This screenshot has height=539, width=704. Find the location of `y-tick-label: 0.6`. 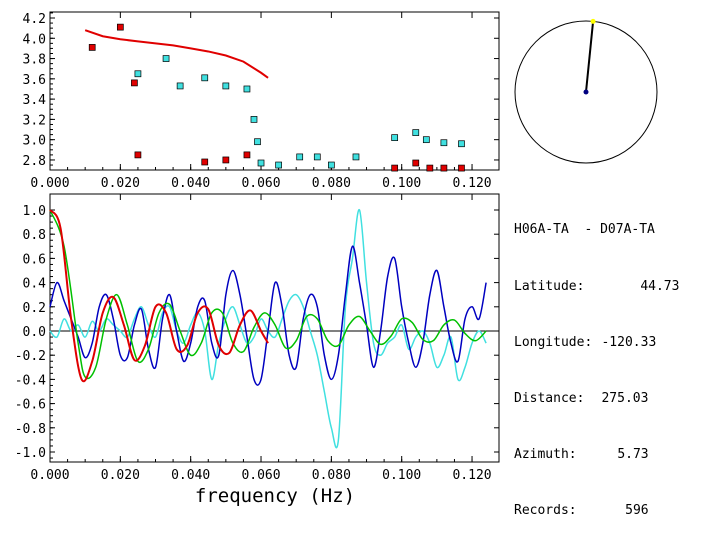

y-tick-label: 0.6 is located at coordinates (34, 259).